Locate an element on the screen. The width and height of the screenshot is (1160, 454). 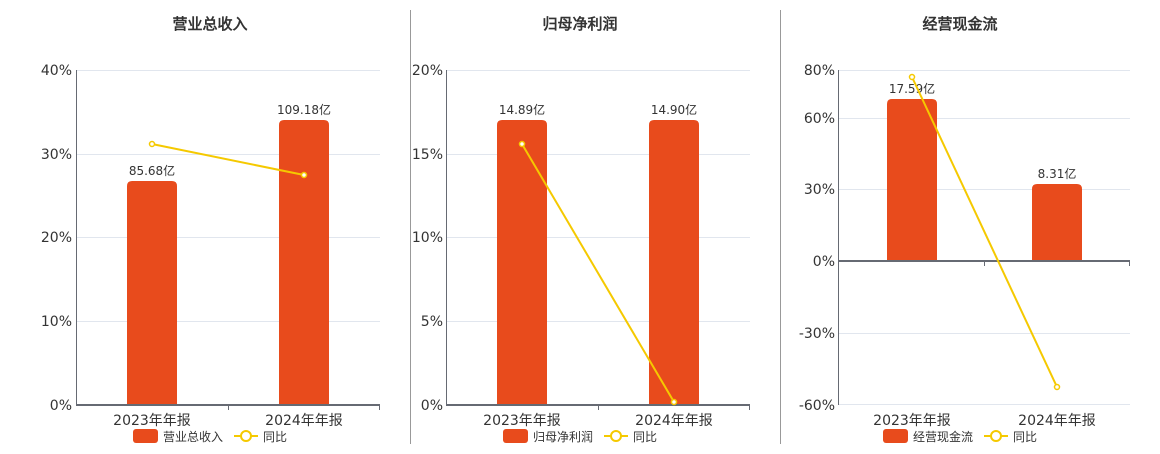
y-axis-labels: 20% 15% 10% 5% 0% is located at coordinates (427, 238).